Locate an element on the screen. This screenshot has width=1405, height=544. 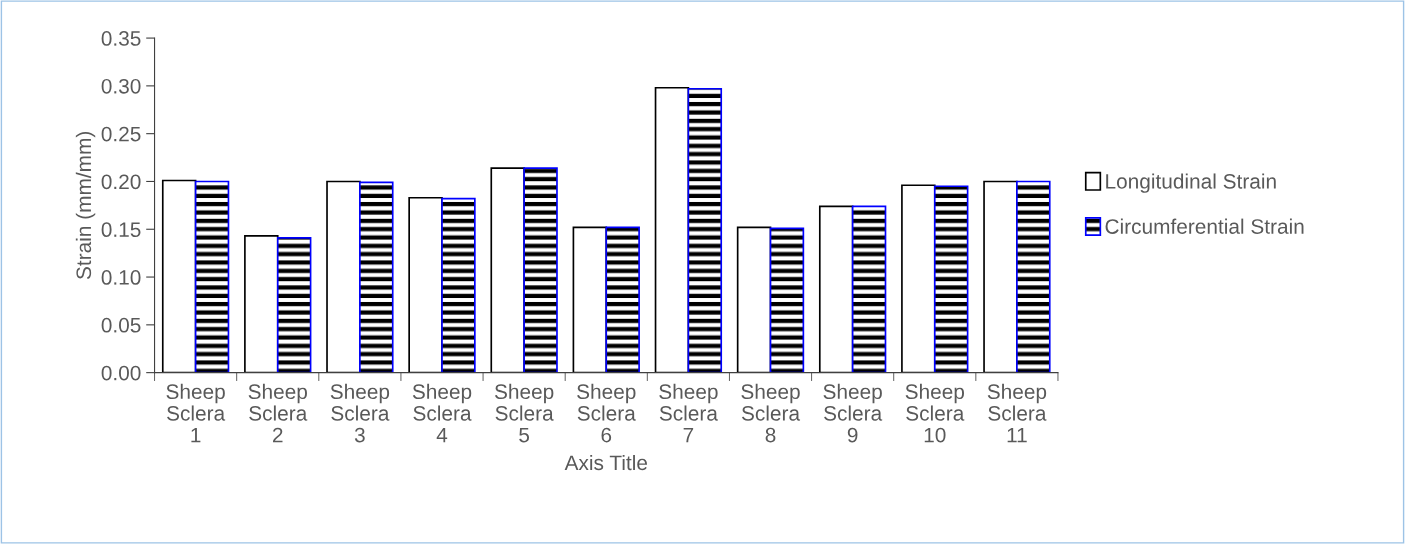
x-tick-label: Sheep Sclera 9 is located at coordinates (853, 413).